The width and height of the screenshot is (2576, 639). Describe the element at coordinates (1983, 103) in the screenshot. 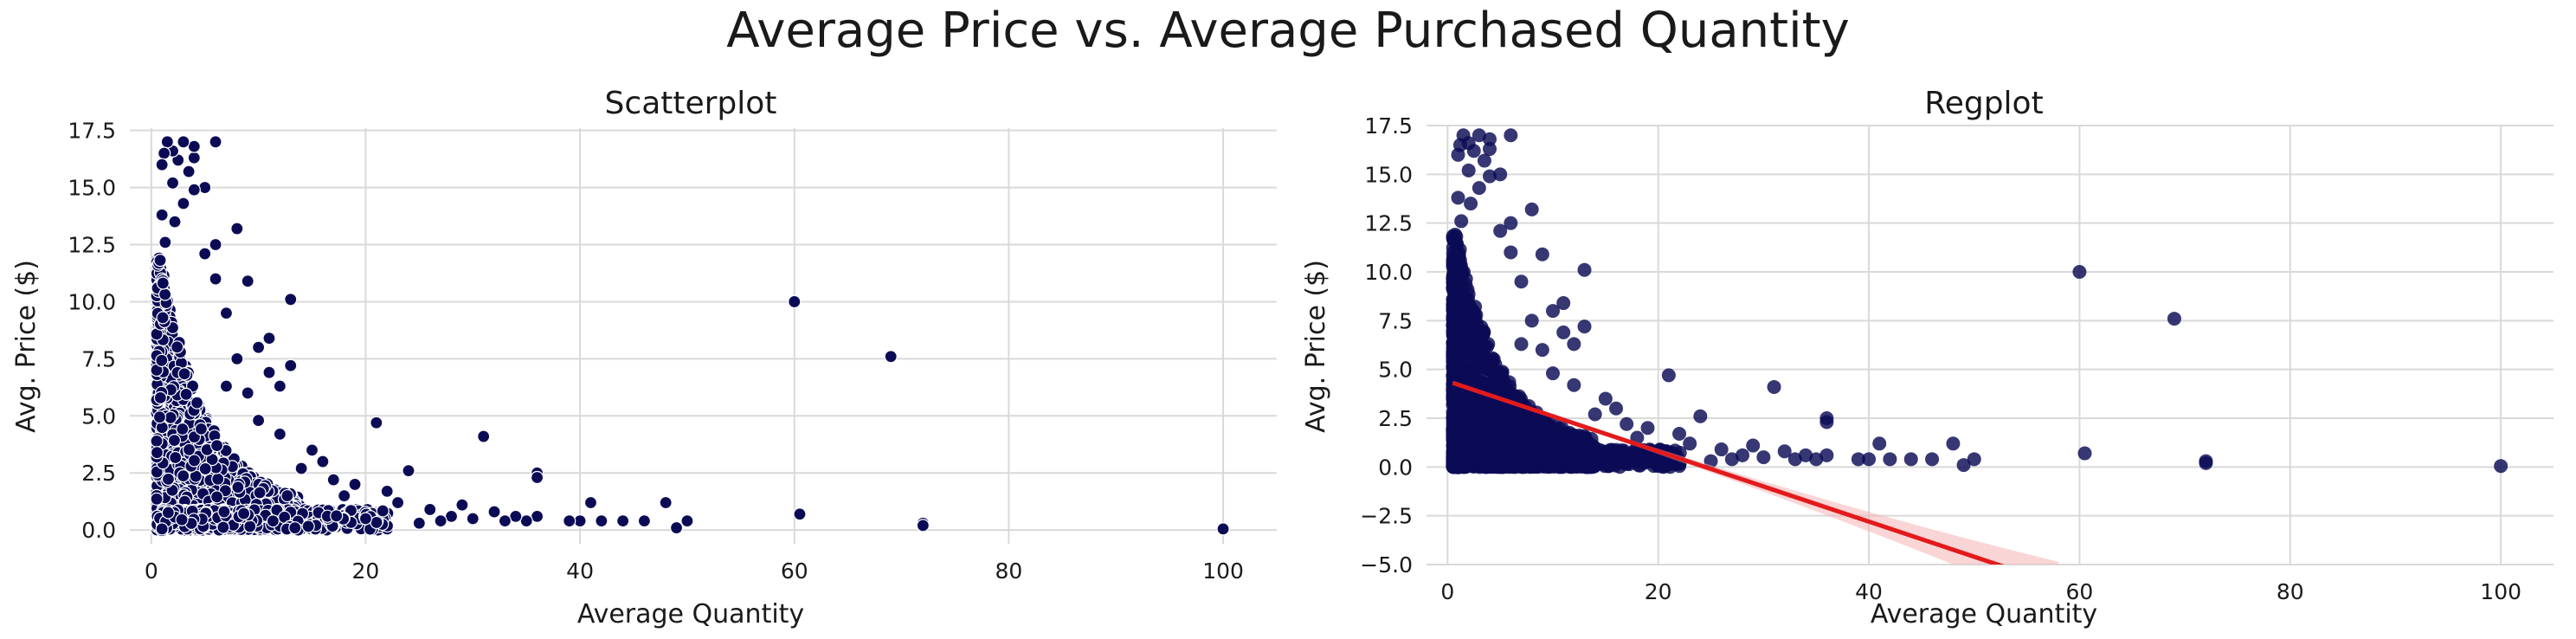

I see `regplot-title: Regplot` at that location.